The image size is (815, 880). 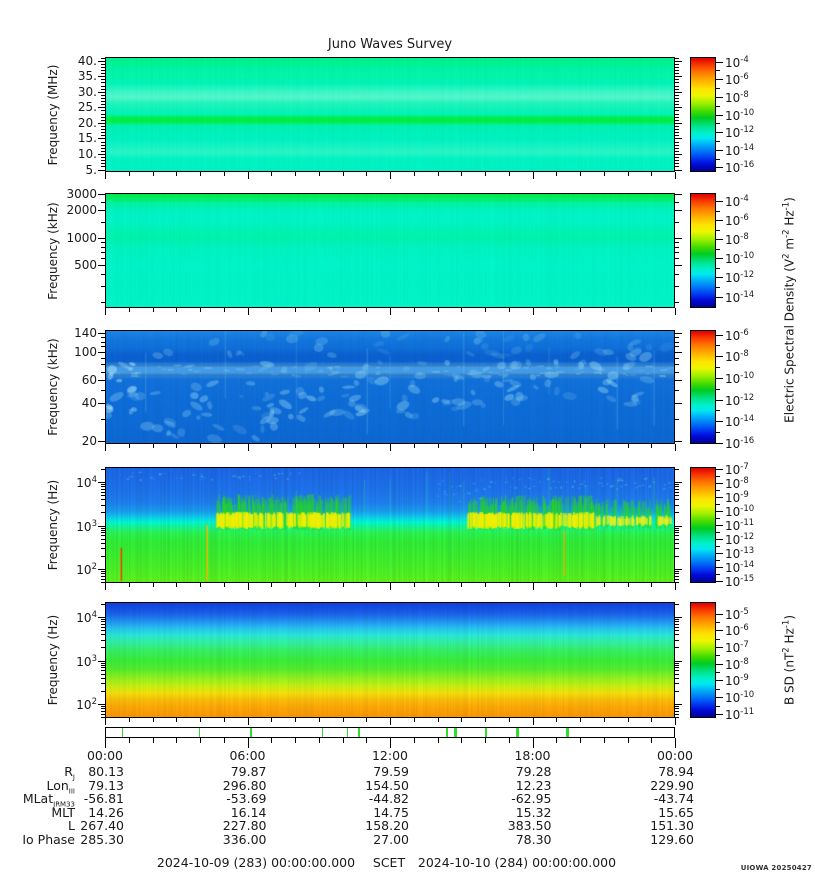 What do you see at coordinates (740, 133) in the screenshot?
I see `colorbar-tick-label: 10⁻¹²` at bounding box center [740, 133].